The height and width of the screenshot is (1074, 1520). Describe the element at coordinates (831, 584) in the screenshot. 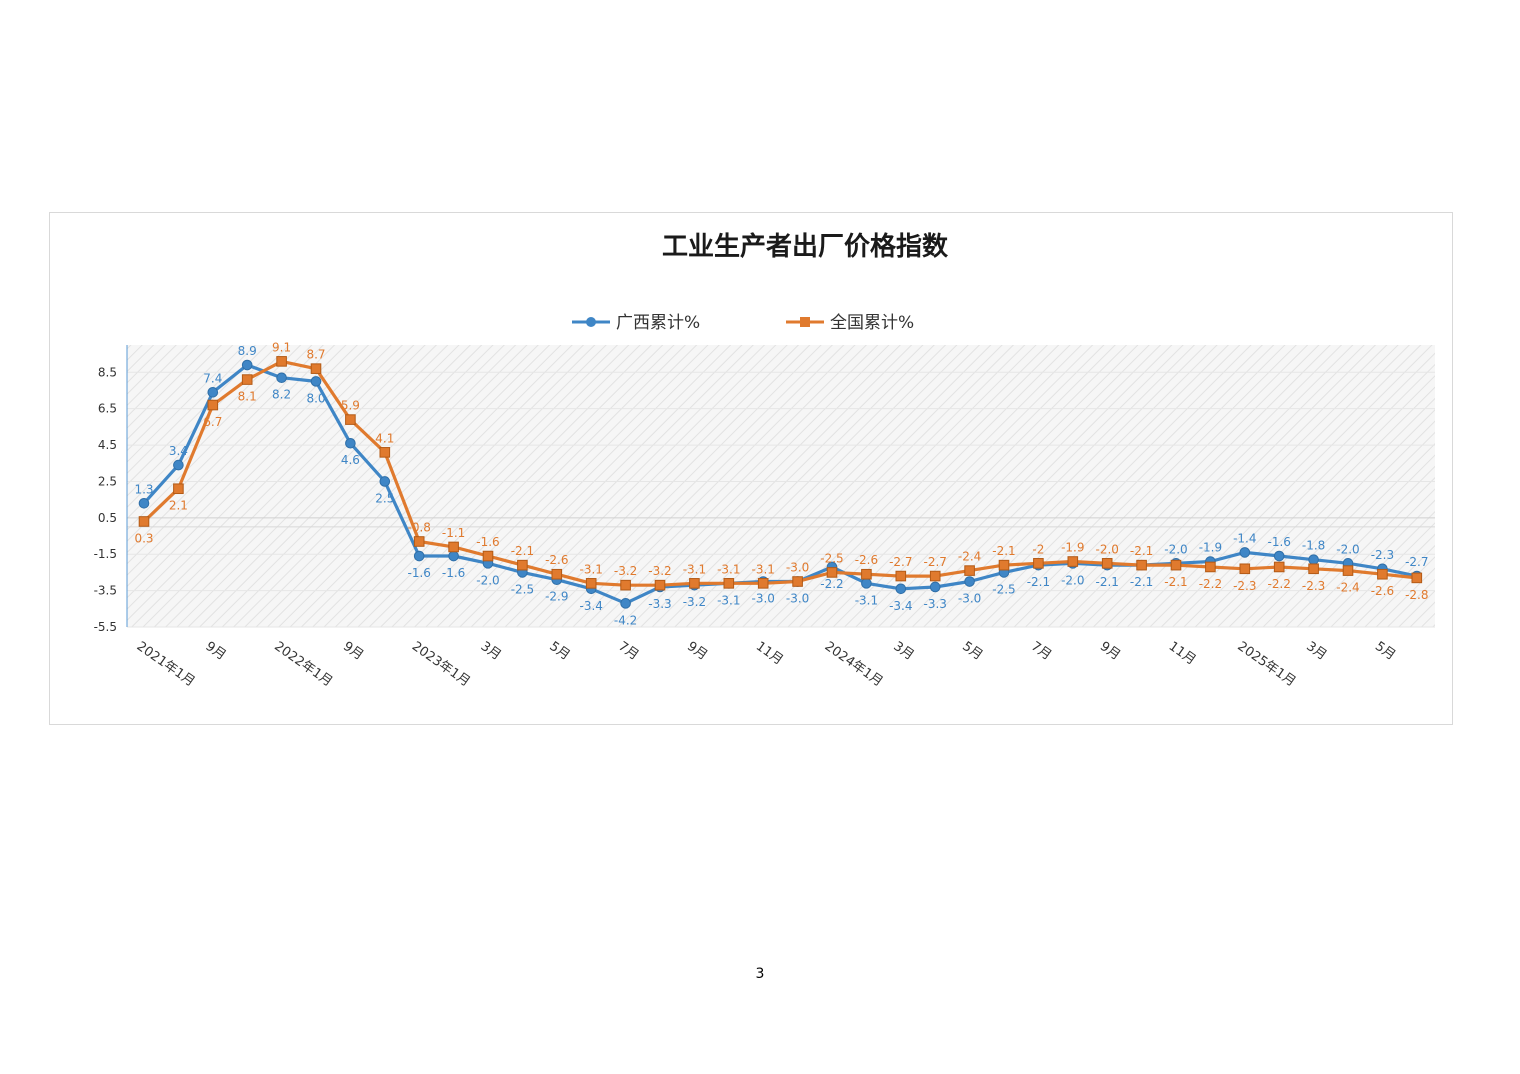

I see `data-label: -2.2` at that location.